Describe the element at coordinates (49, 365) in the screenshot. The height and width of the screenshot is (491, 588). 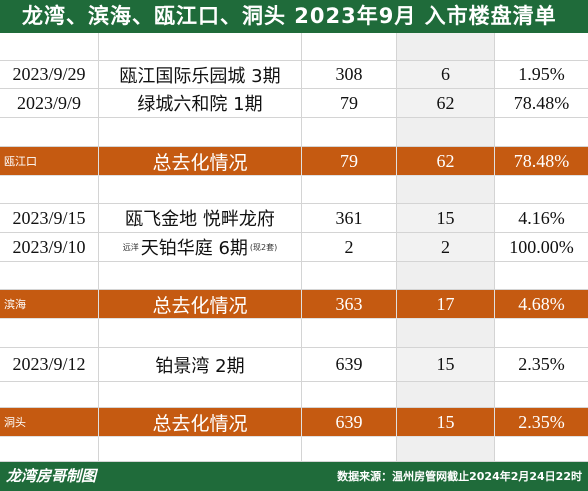
I see `date-cell: 2023/9/12` at that location.